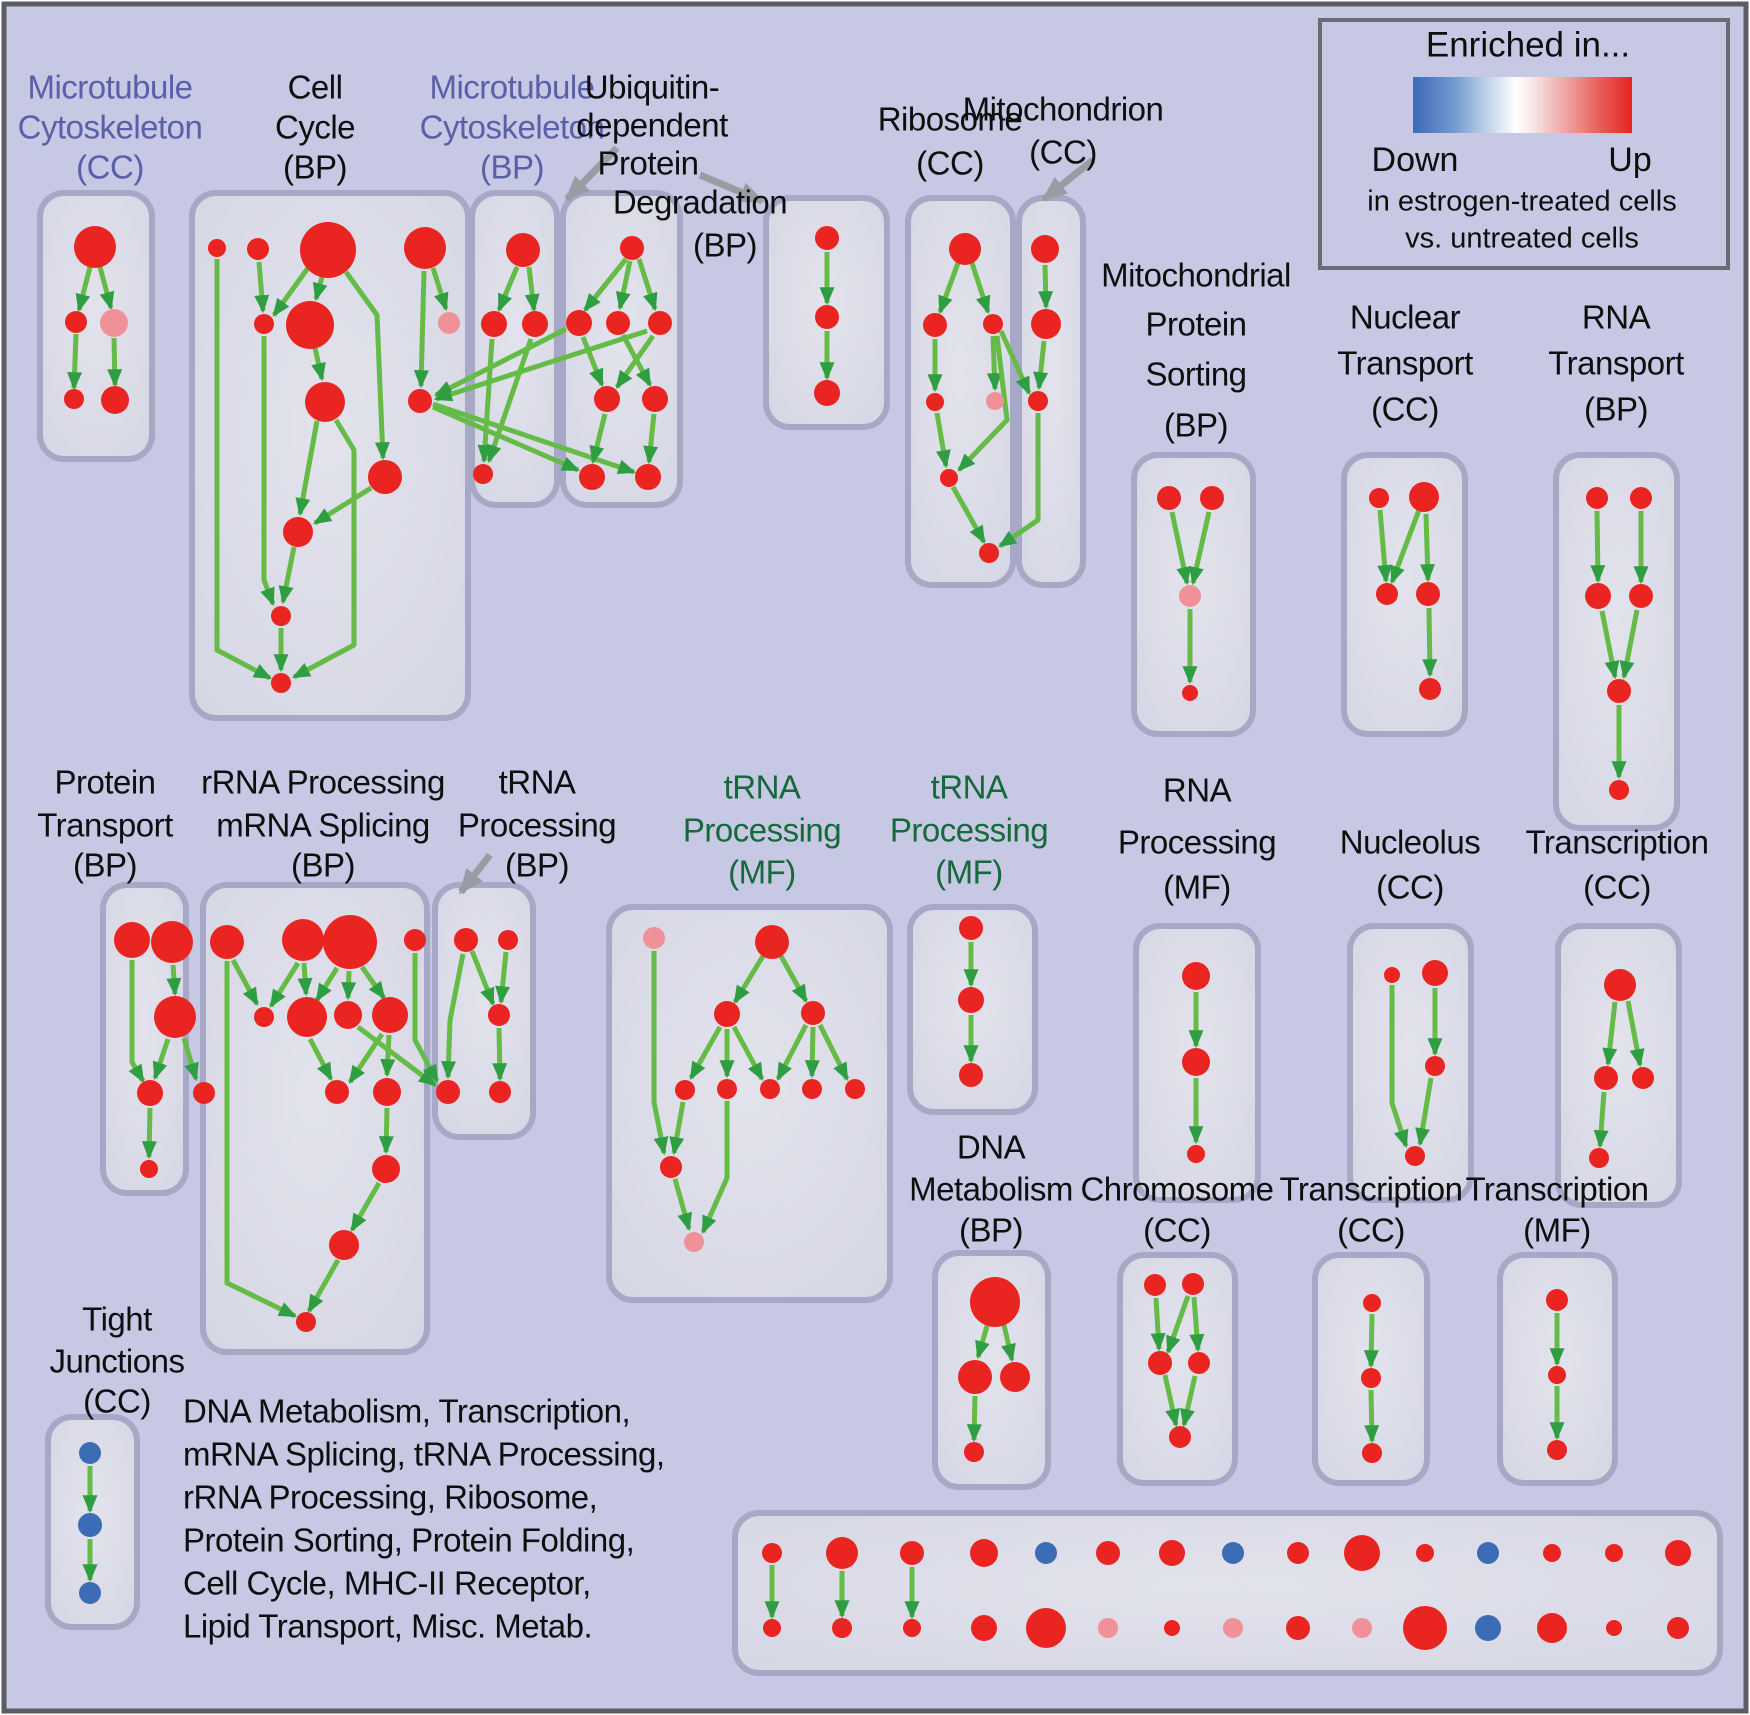  I want to click on category-label: Sorting, so click(1195, 374).